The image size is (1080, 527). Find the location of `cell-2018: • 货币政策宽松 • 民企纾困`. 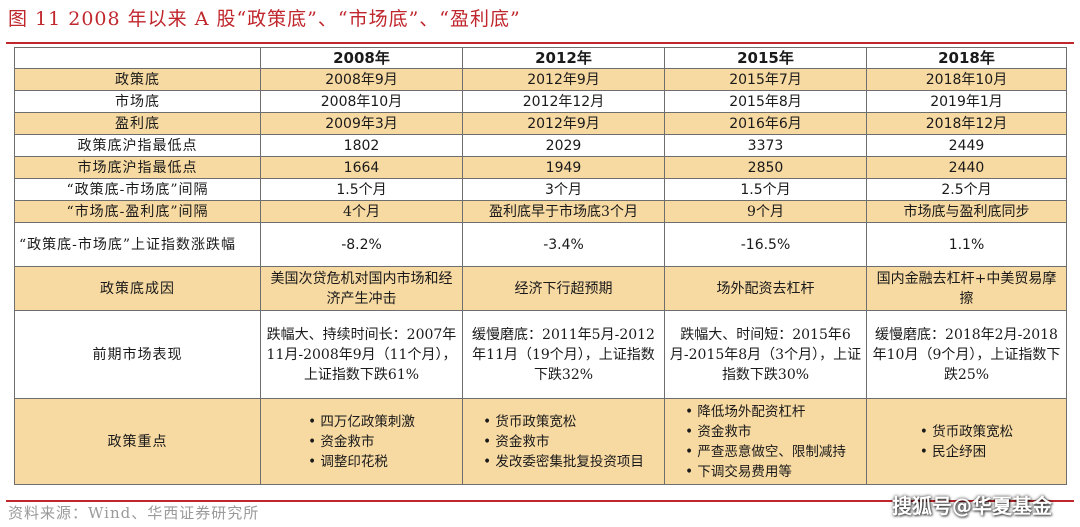

cell-2018: • 货币政策宽松 • 民企纾困 is located at coordinates (966, 441).